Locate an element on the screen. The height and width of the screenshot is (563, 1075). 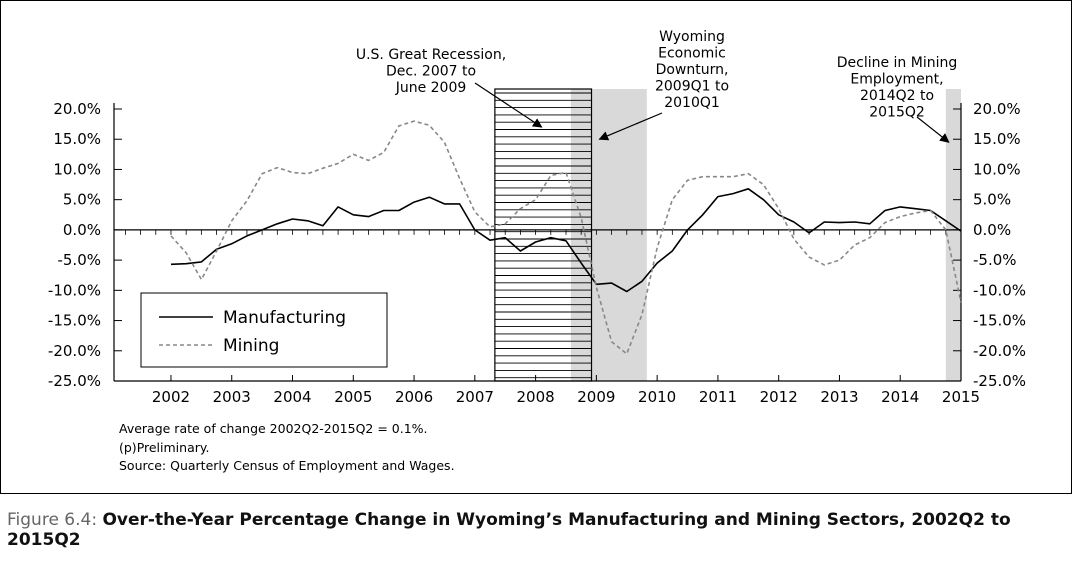
legend: Manufacturing Mining is located at coordinates (264, 330).